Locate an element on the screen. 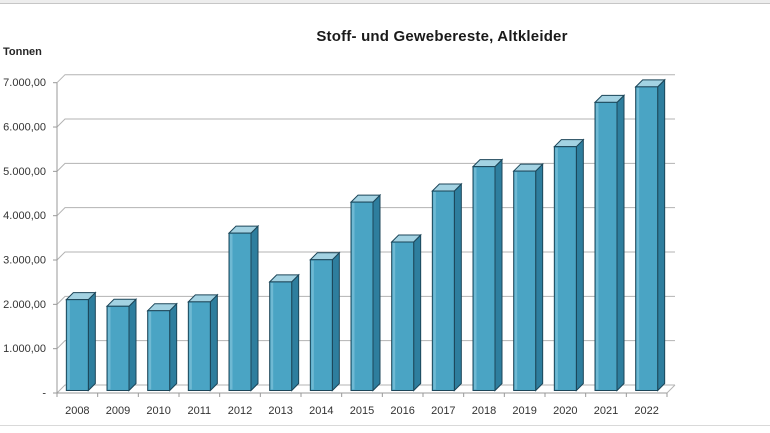  bar-2020 is located at coordinates (569, 265).